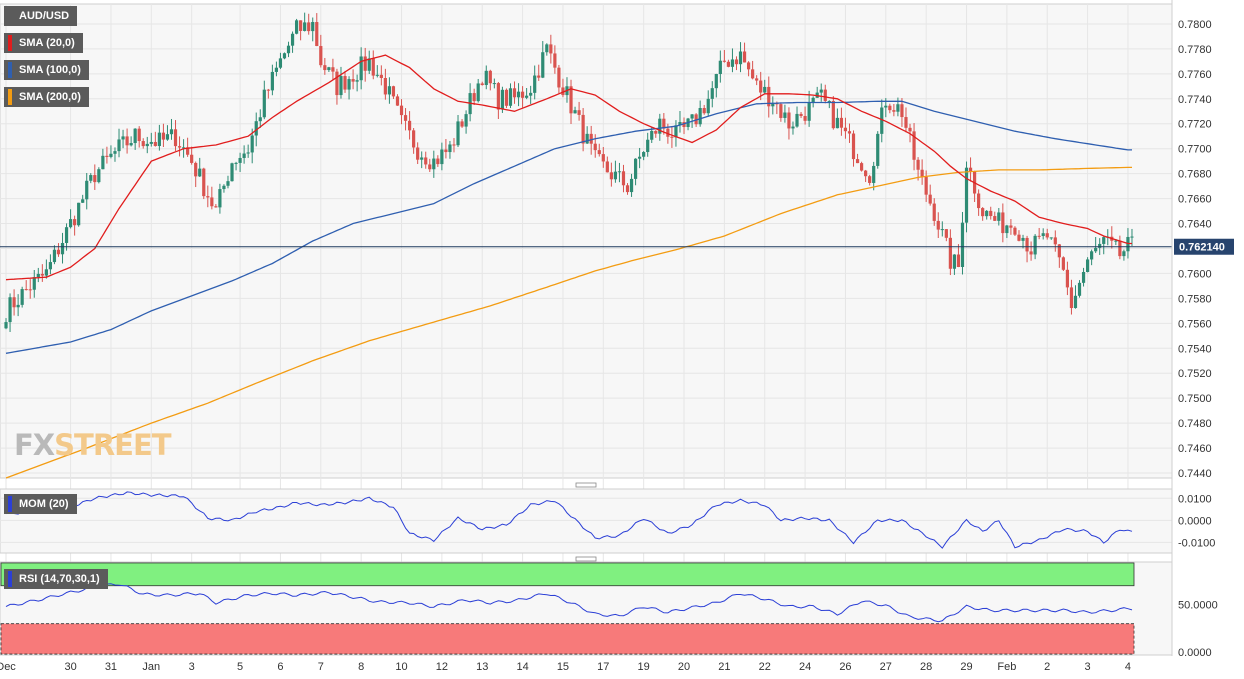 The height and width of the screenshot is (679, 1244). Describe the element at coordinates (240, 667) in the screenshot. I see `time-axis-tick-label: 5` at that location.